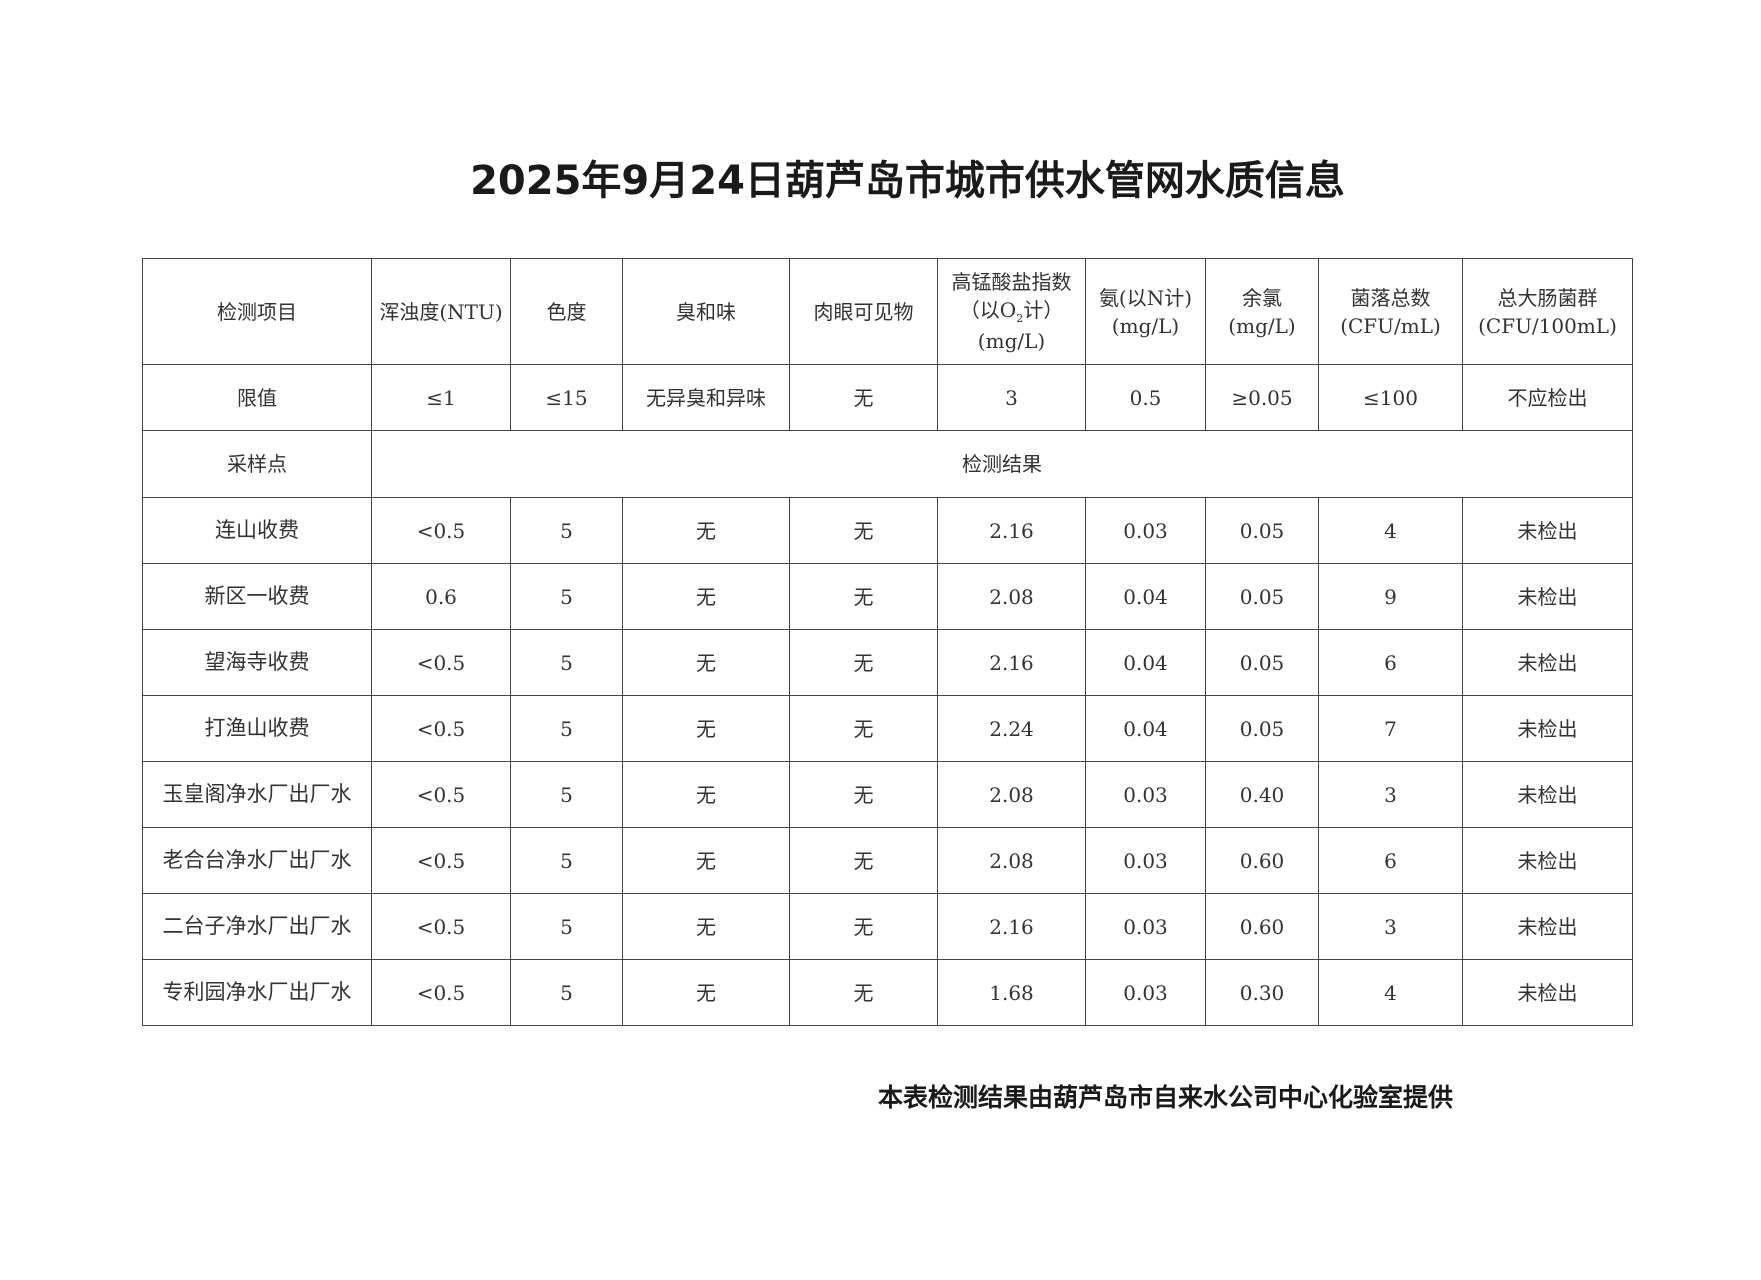 The height and width of the screenshot is (1280, 1761). I want to click on result-cell: 4, so click(1390, 992).